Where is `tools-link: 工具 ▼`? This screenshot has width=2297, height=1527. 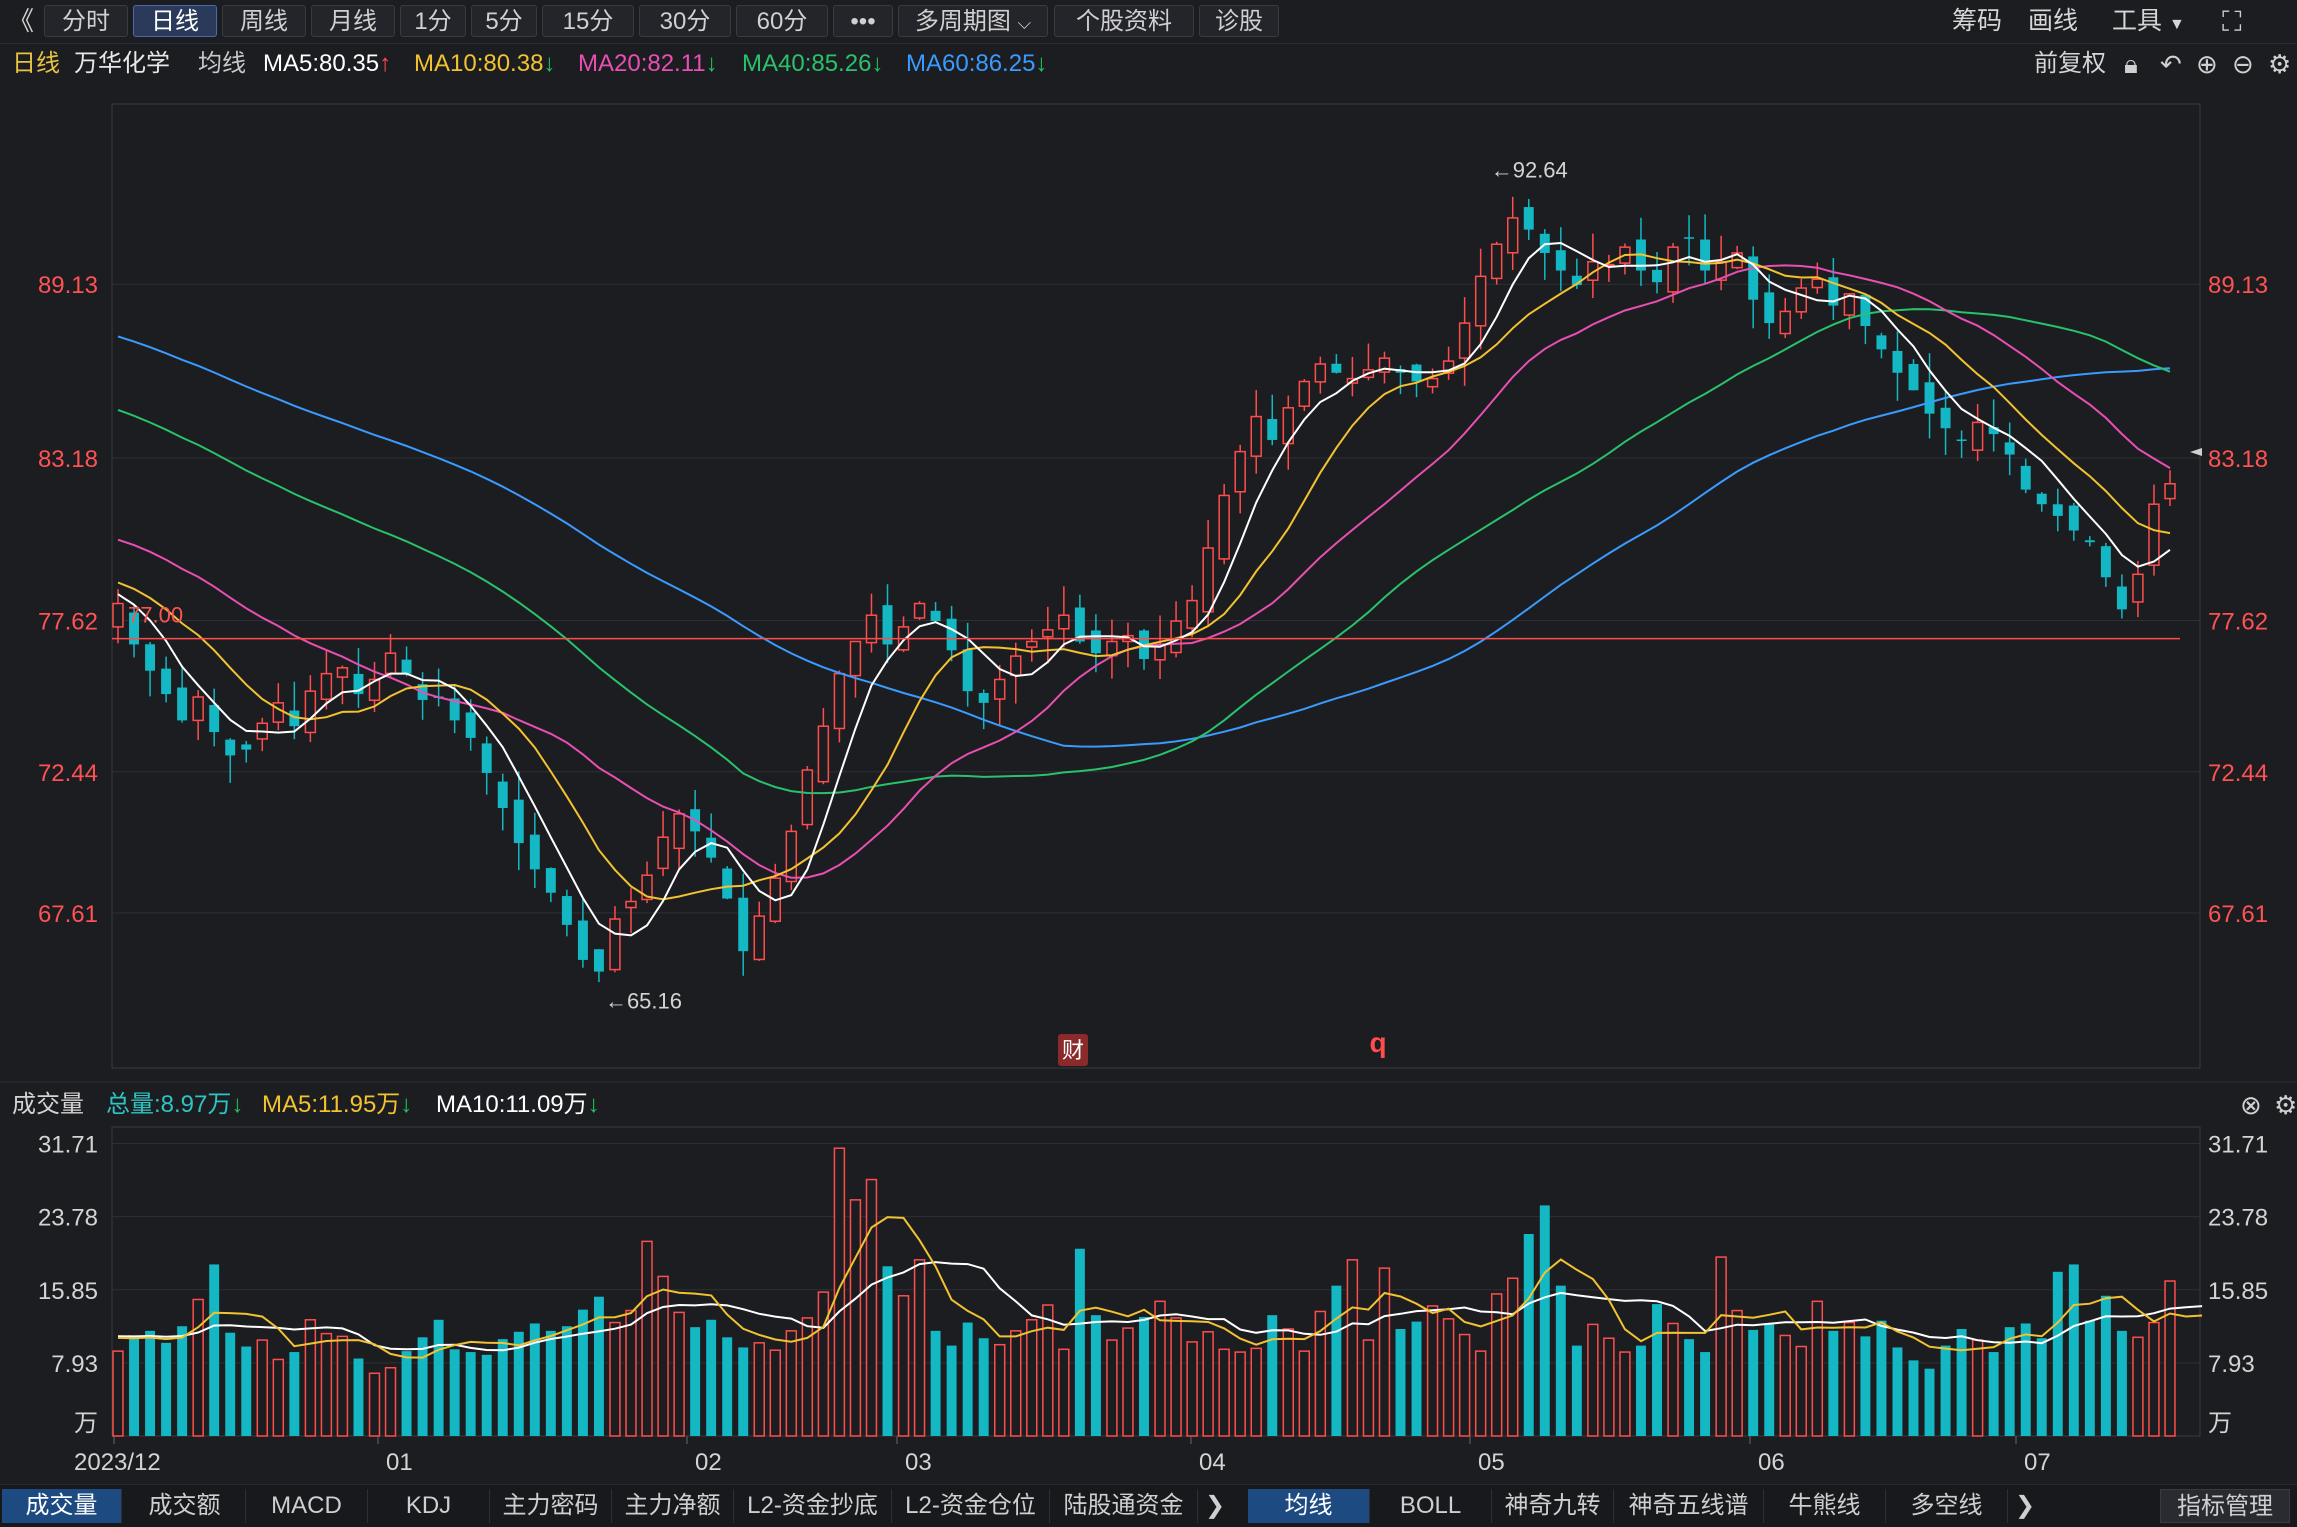 tools-link: 工具 ▼ is located at coordinates (2148, 21).